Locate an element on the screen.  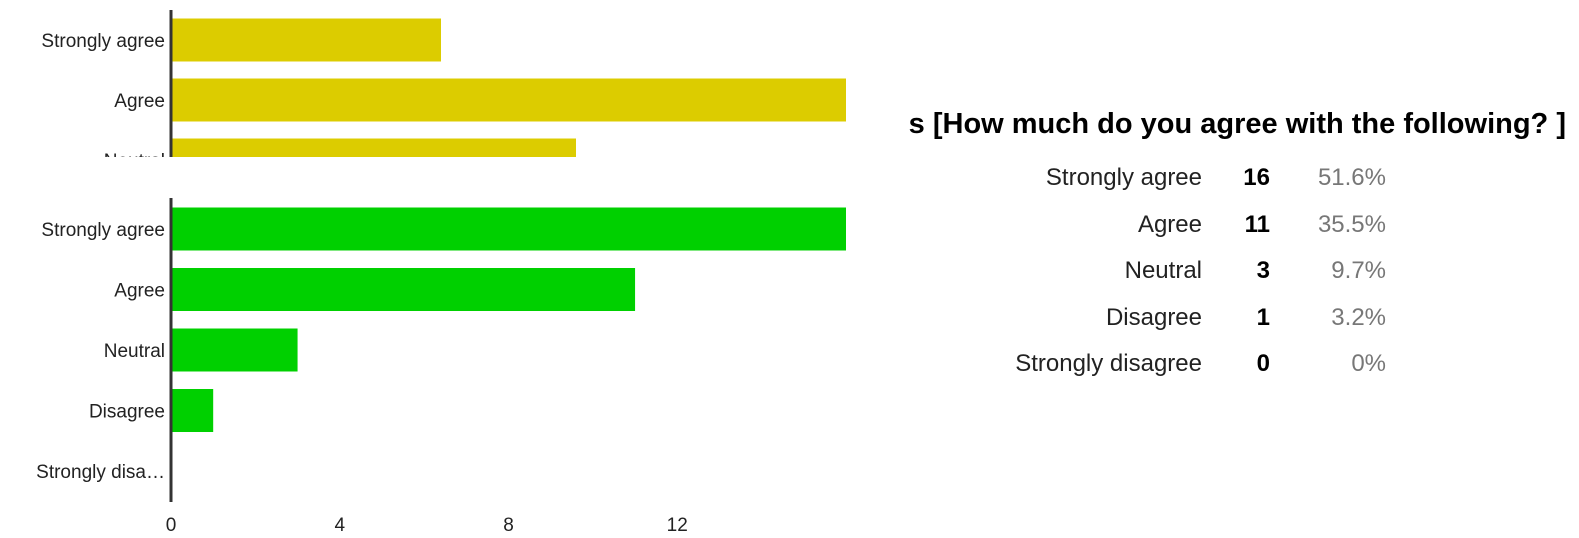
summary-percent: 3.2% is located at coordinates (1358, 317).